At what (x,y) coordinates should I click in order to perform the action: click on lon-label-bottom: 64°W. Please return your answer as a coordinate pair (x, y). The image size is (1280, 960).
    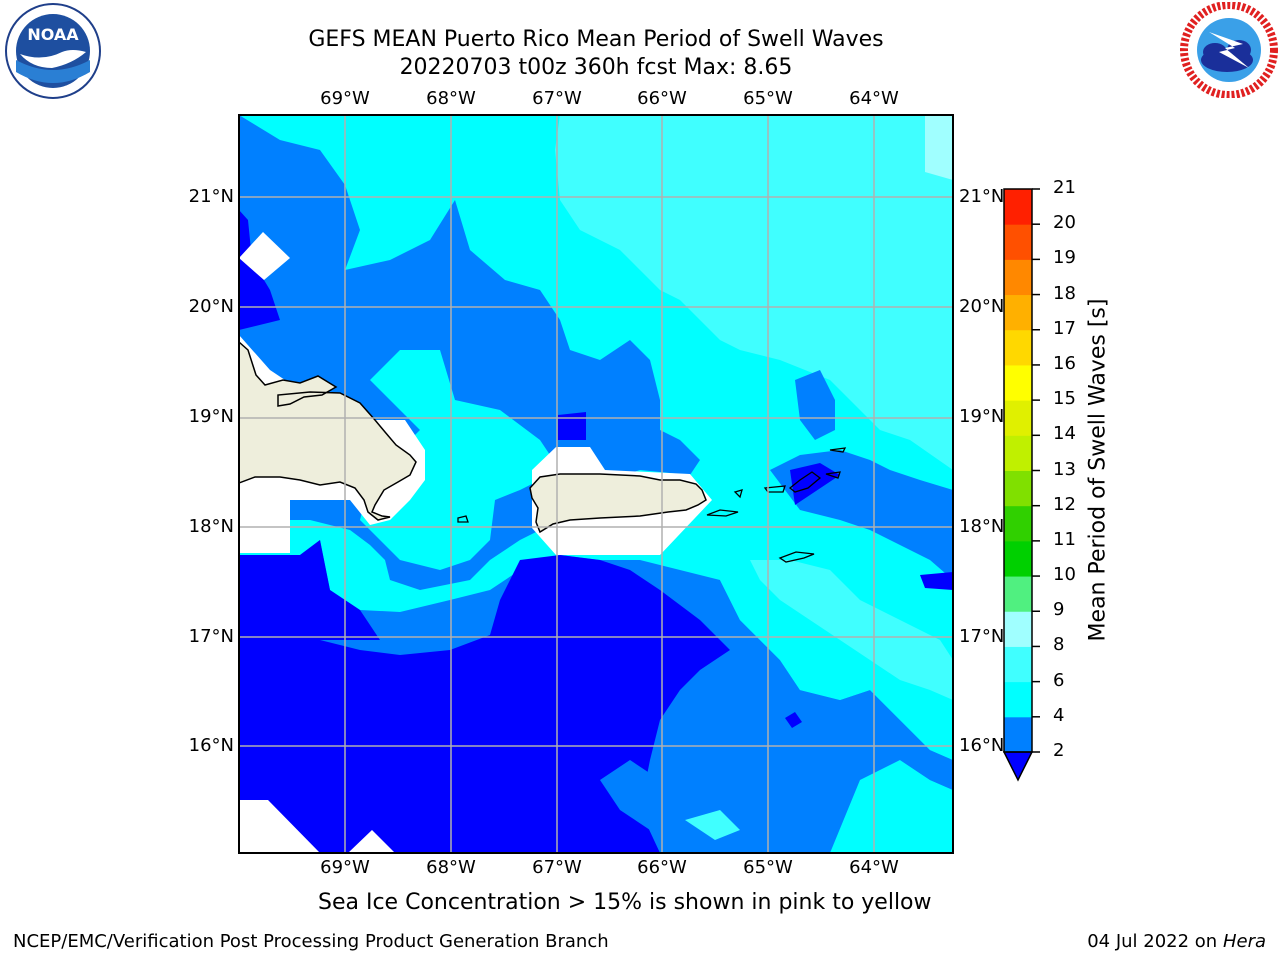
    Looking at the image, I should click on (874, 867).